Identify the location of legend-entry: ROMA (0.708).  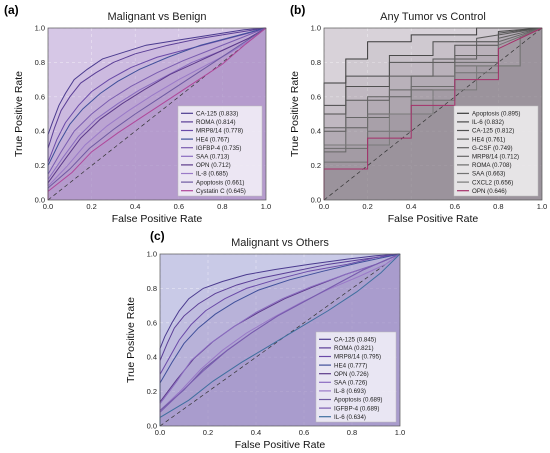
(492, 165).